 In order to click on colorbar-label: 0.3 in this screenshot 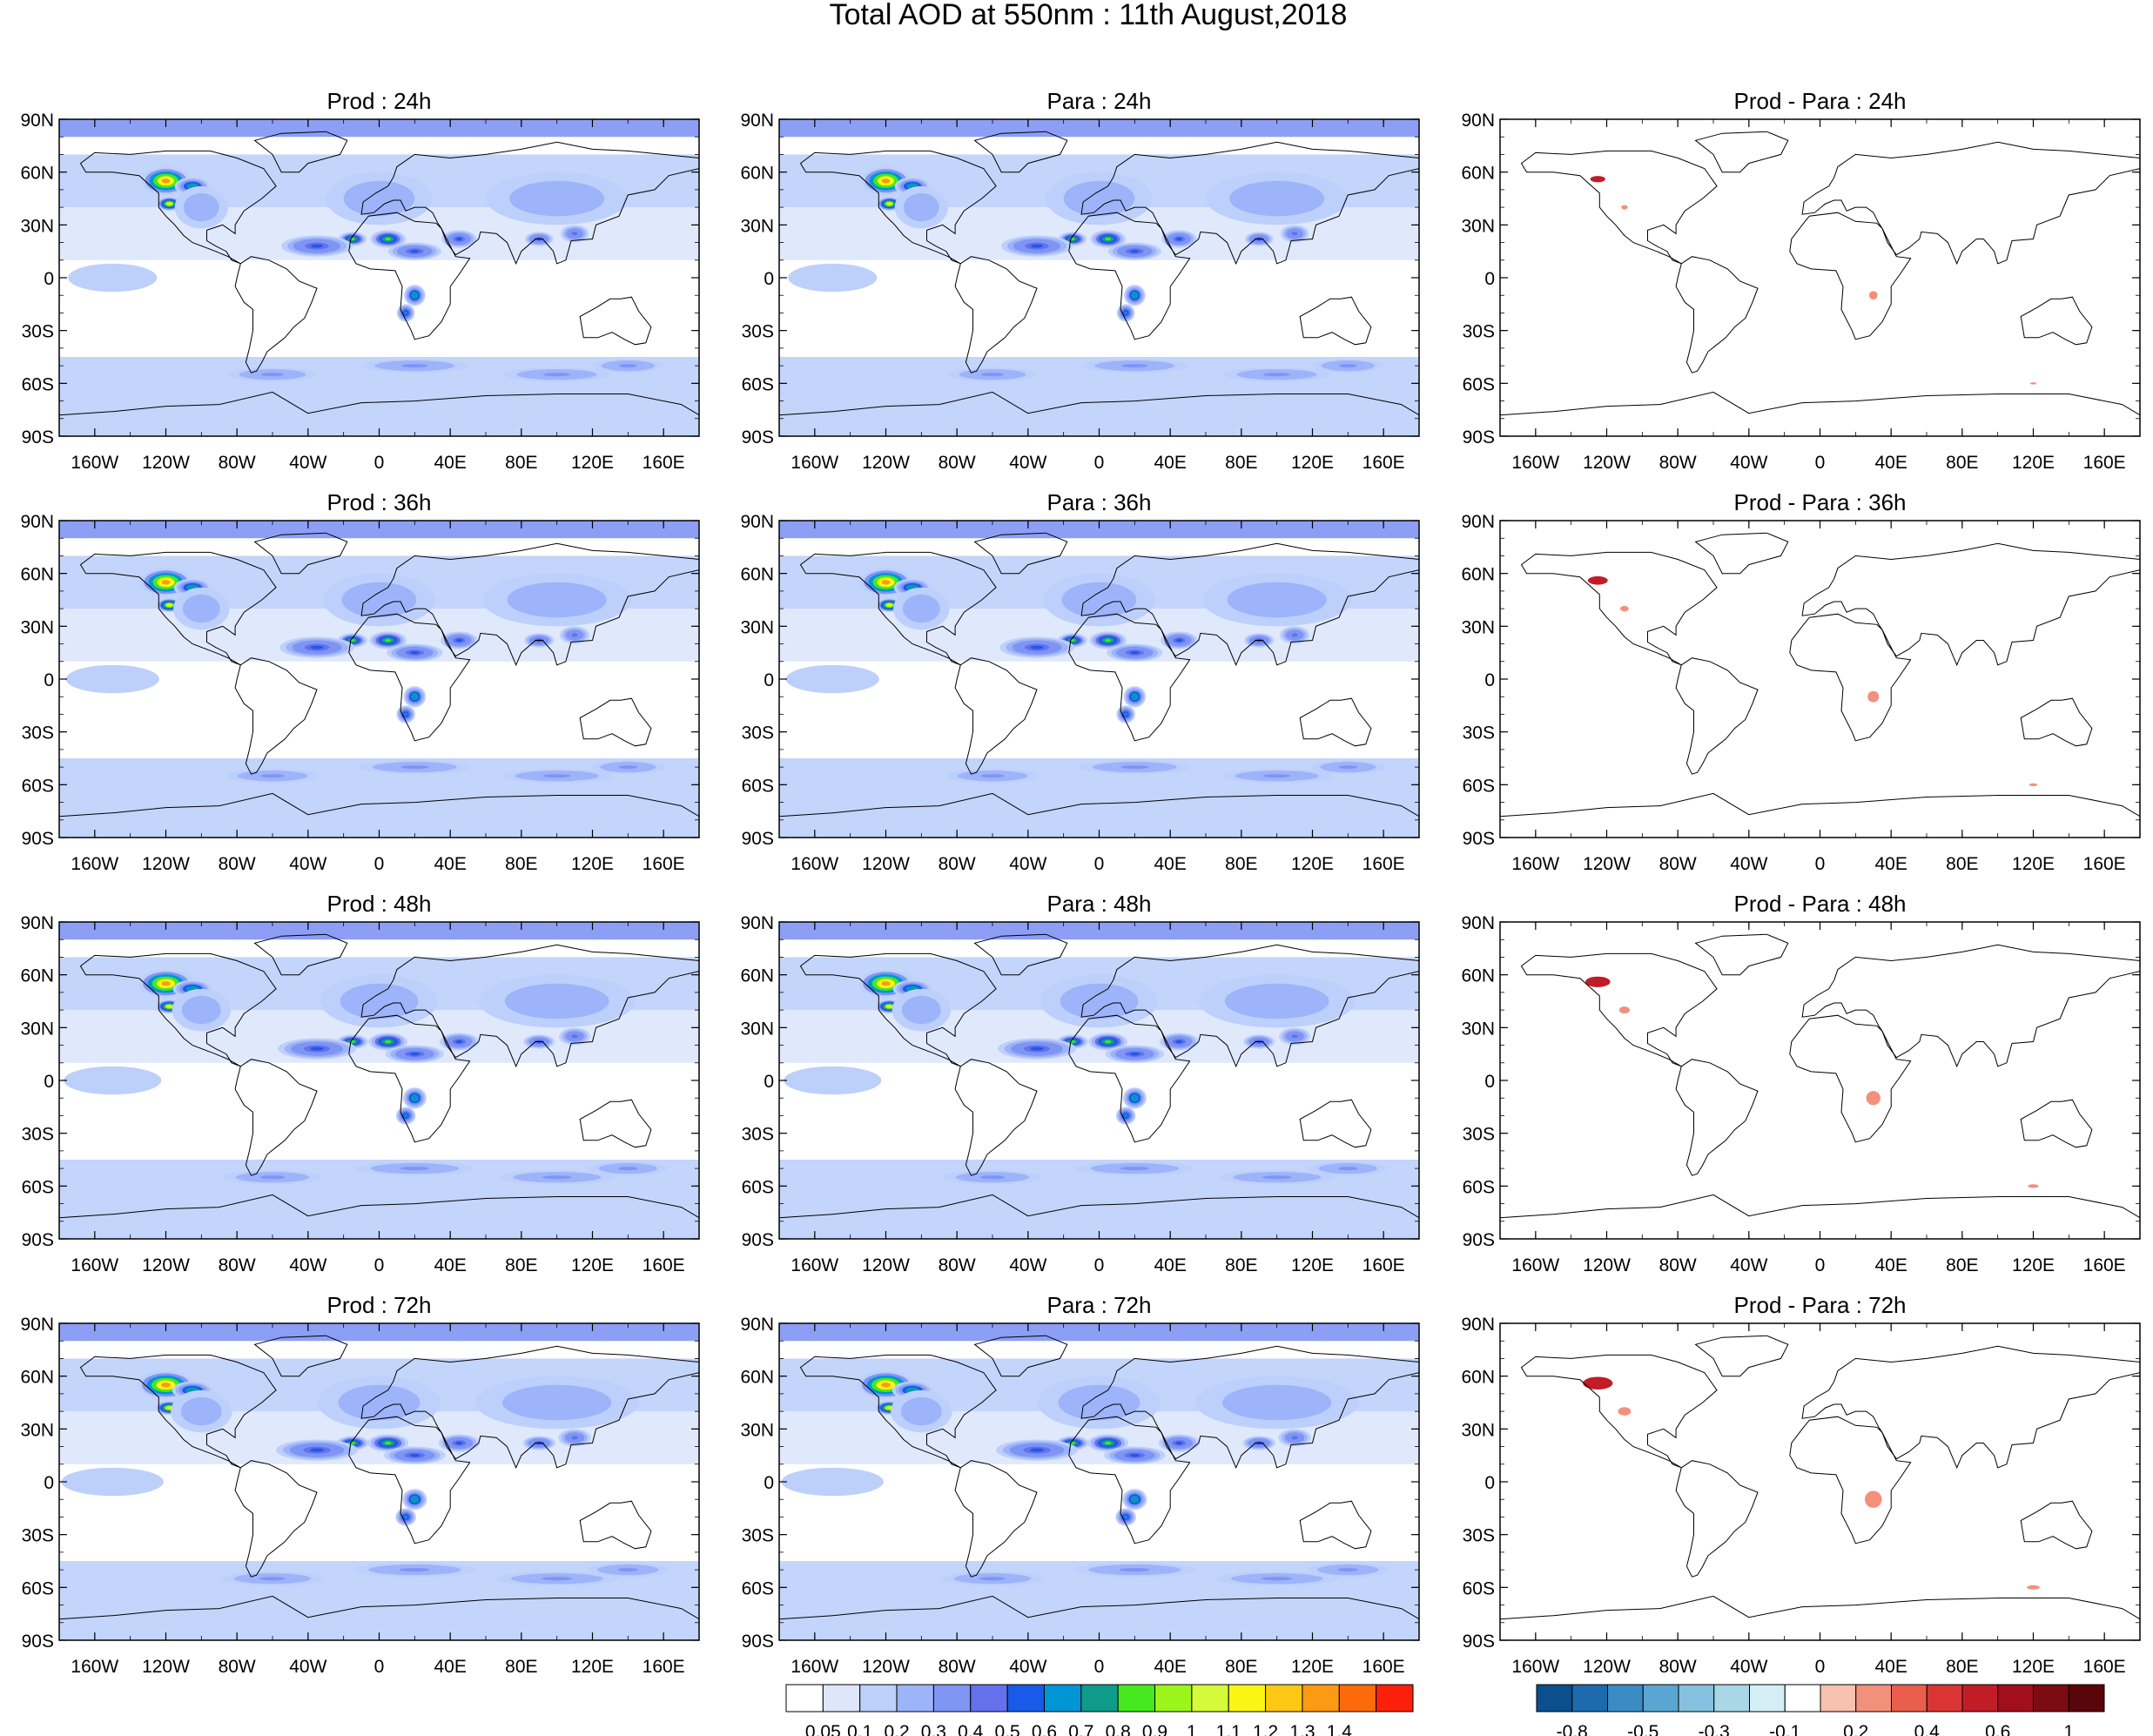, I will do `click(933, 1729)`.